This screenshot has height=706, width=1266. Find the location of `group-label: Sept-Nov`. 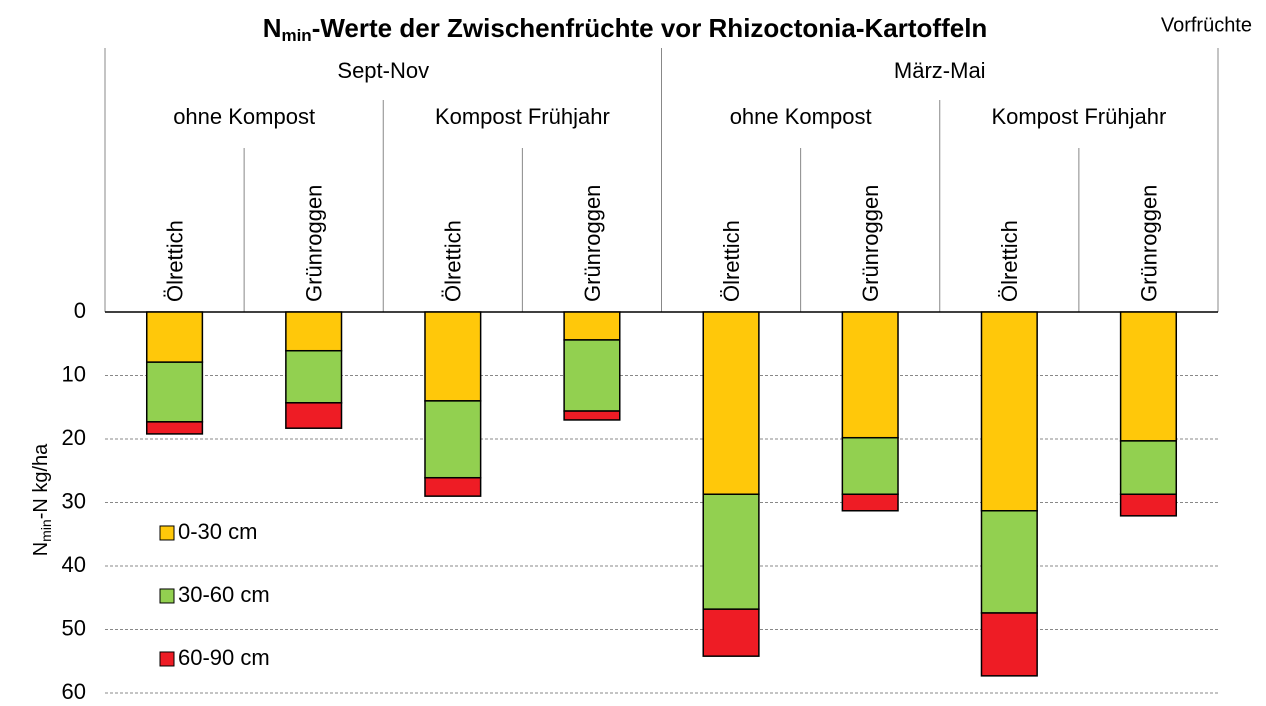

group-label: Sept-Nov is located at coordinates (383, 70).